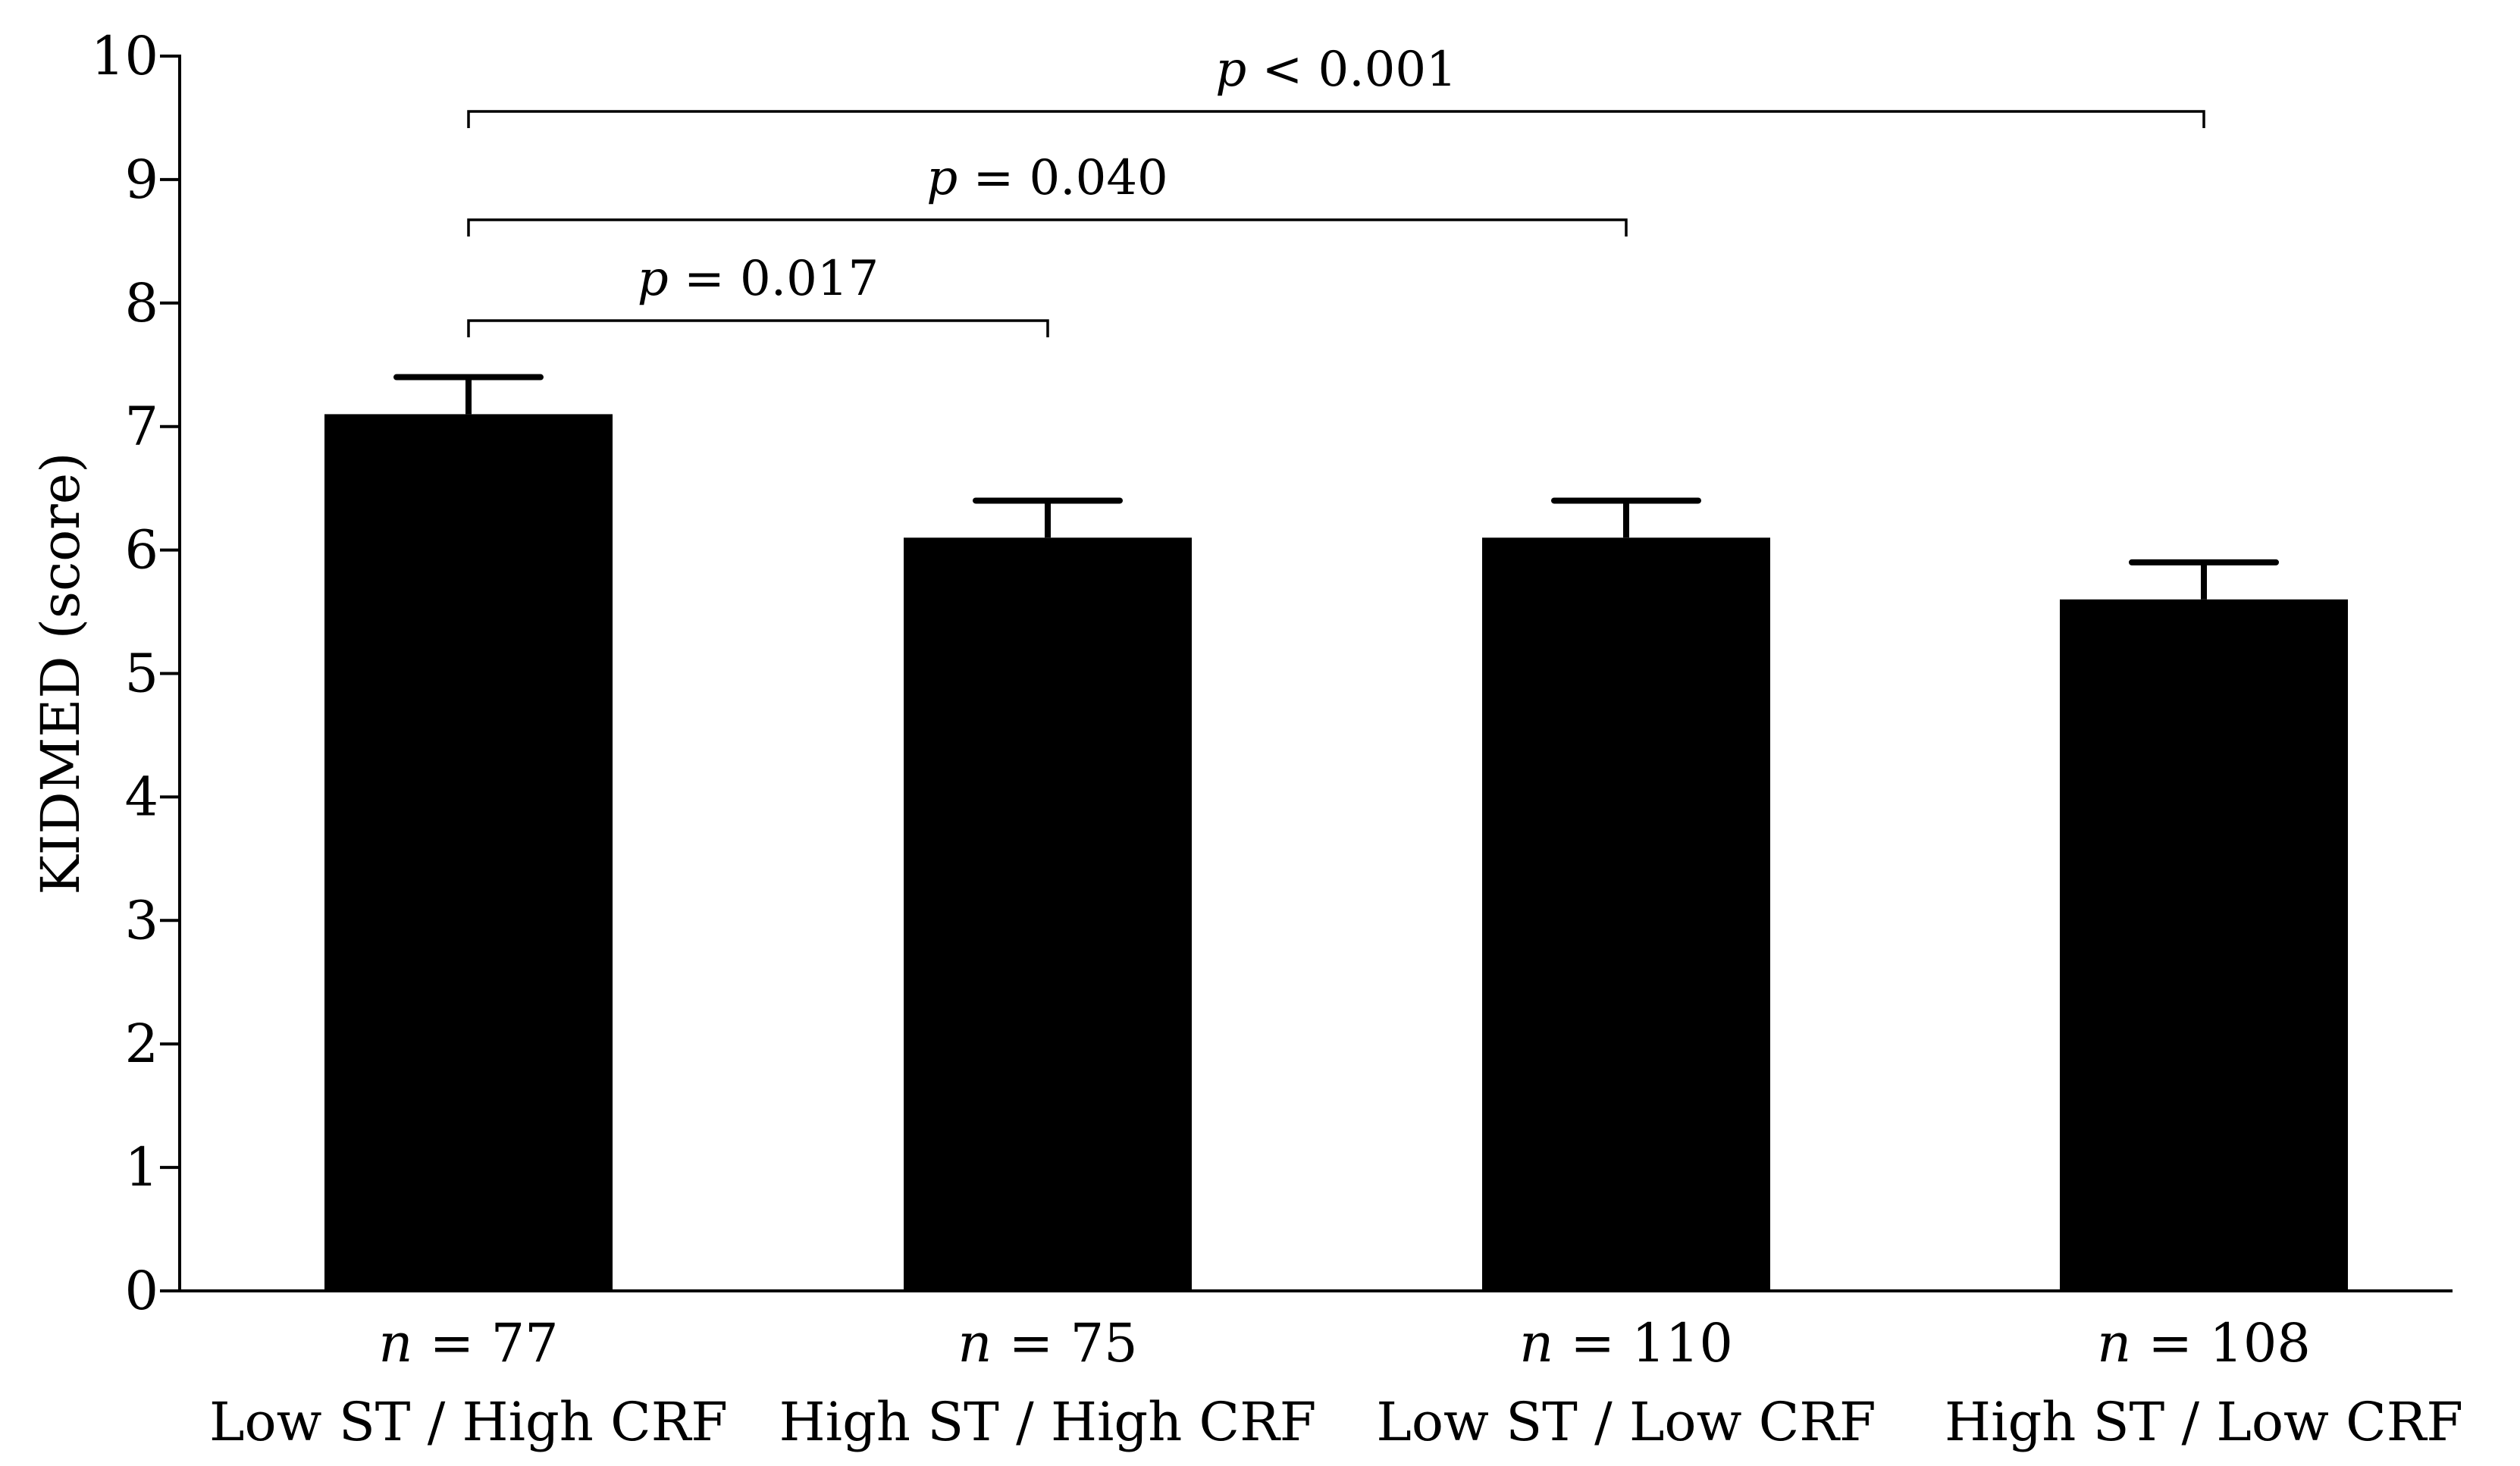 Image resolution: width=2520 pixels, height=1466 pixels. What do you see at coordinates (2221, 1343) in the screenshot?
I see `n-value: = 108` at bounding box center [2221, 1343].